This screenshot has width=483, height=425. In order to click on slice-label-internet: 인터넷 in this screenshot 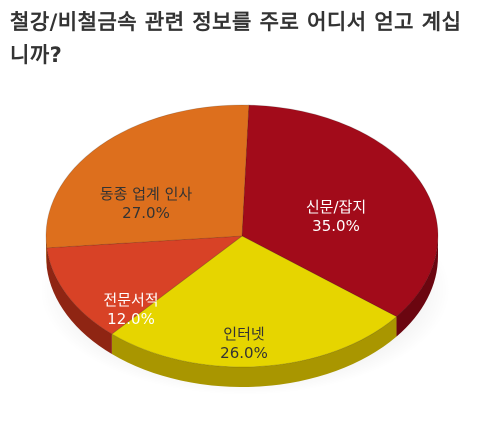, I will do `click(243, 334)`.